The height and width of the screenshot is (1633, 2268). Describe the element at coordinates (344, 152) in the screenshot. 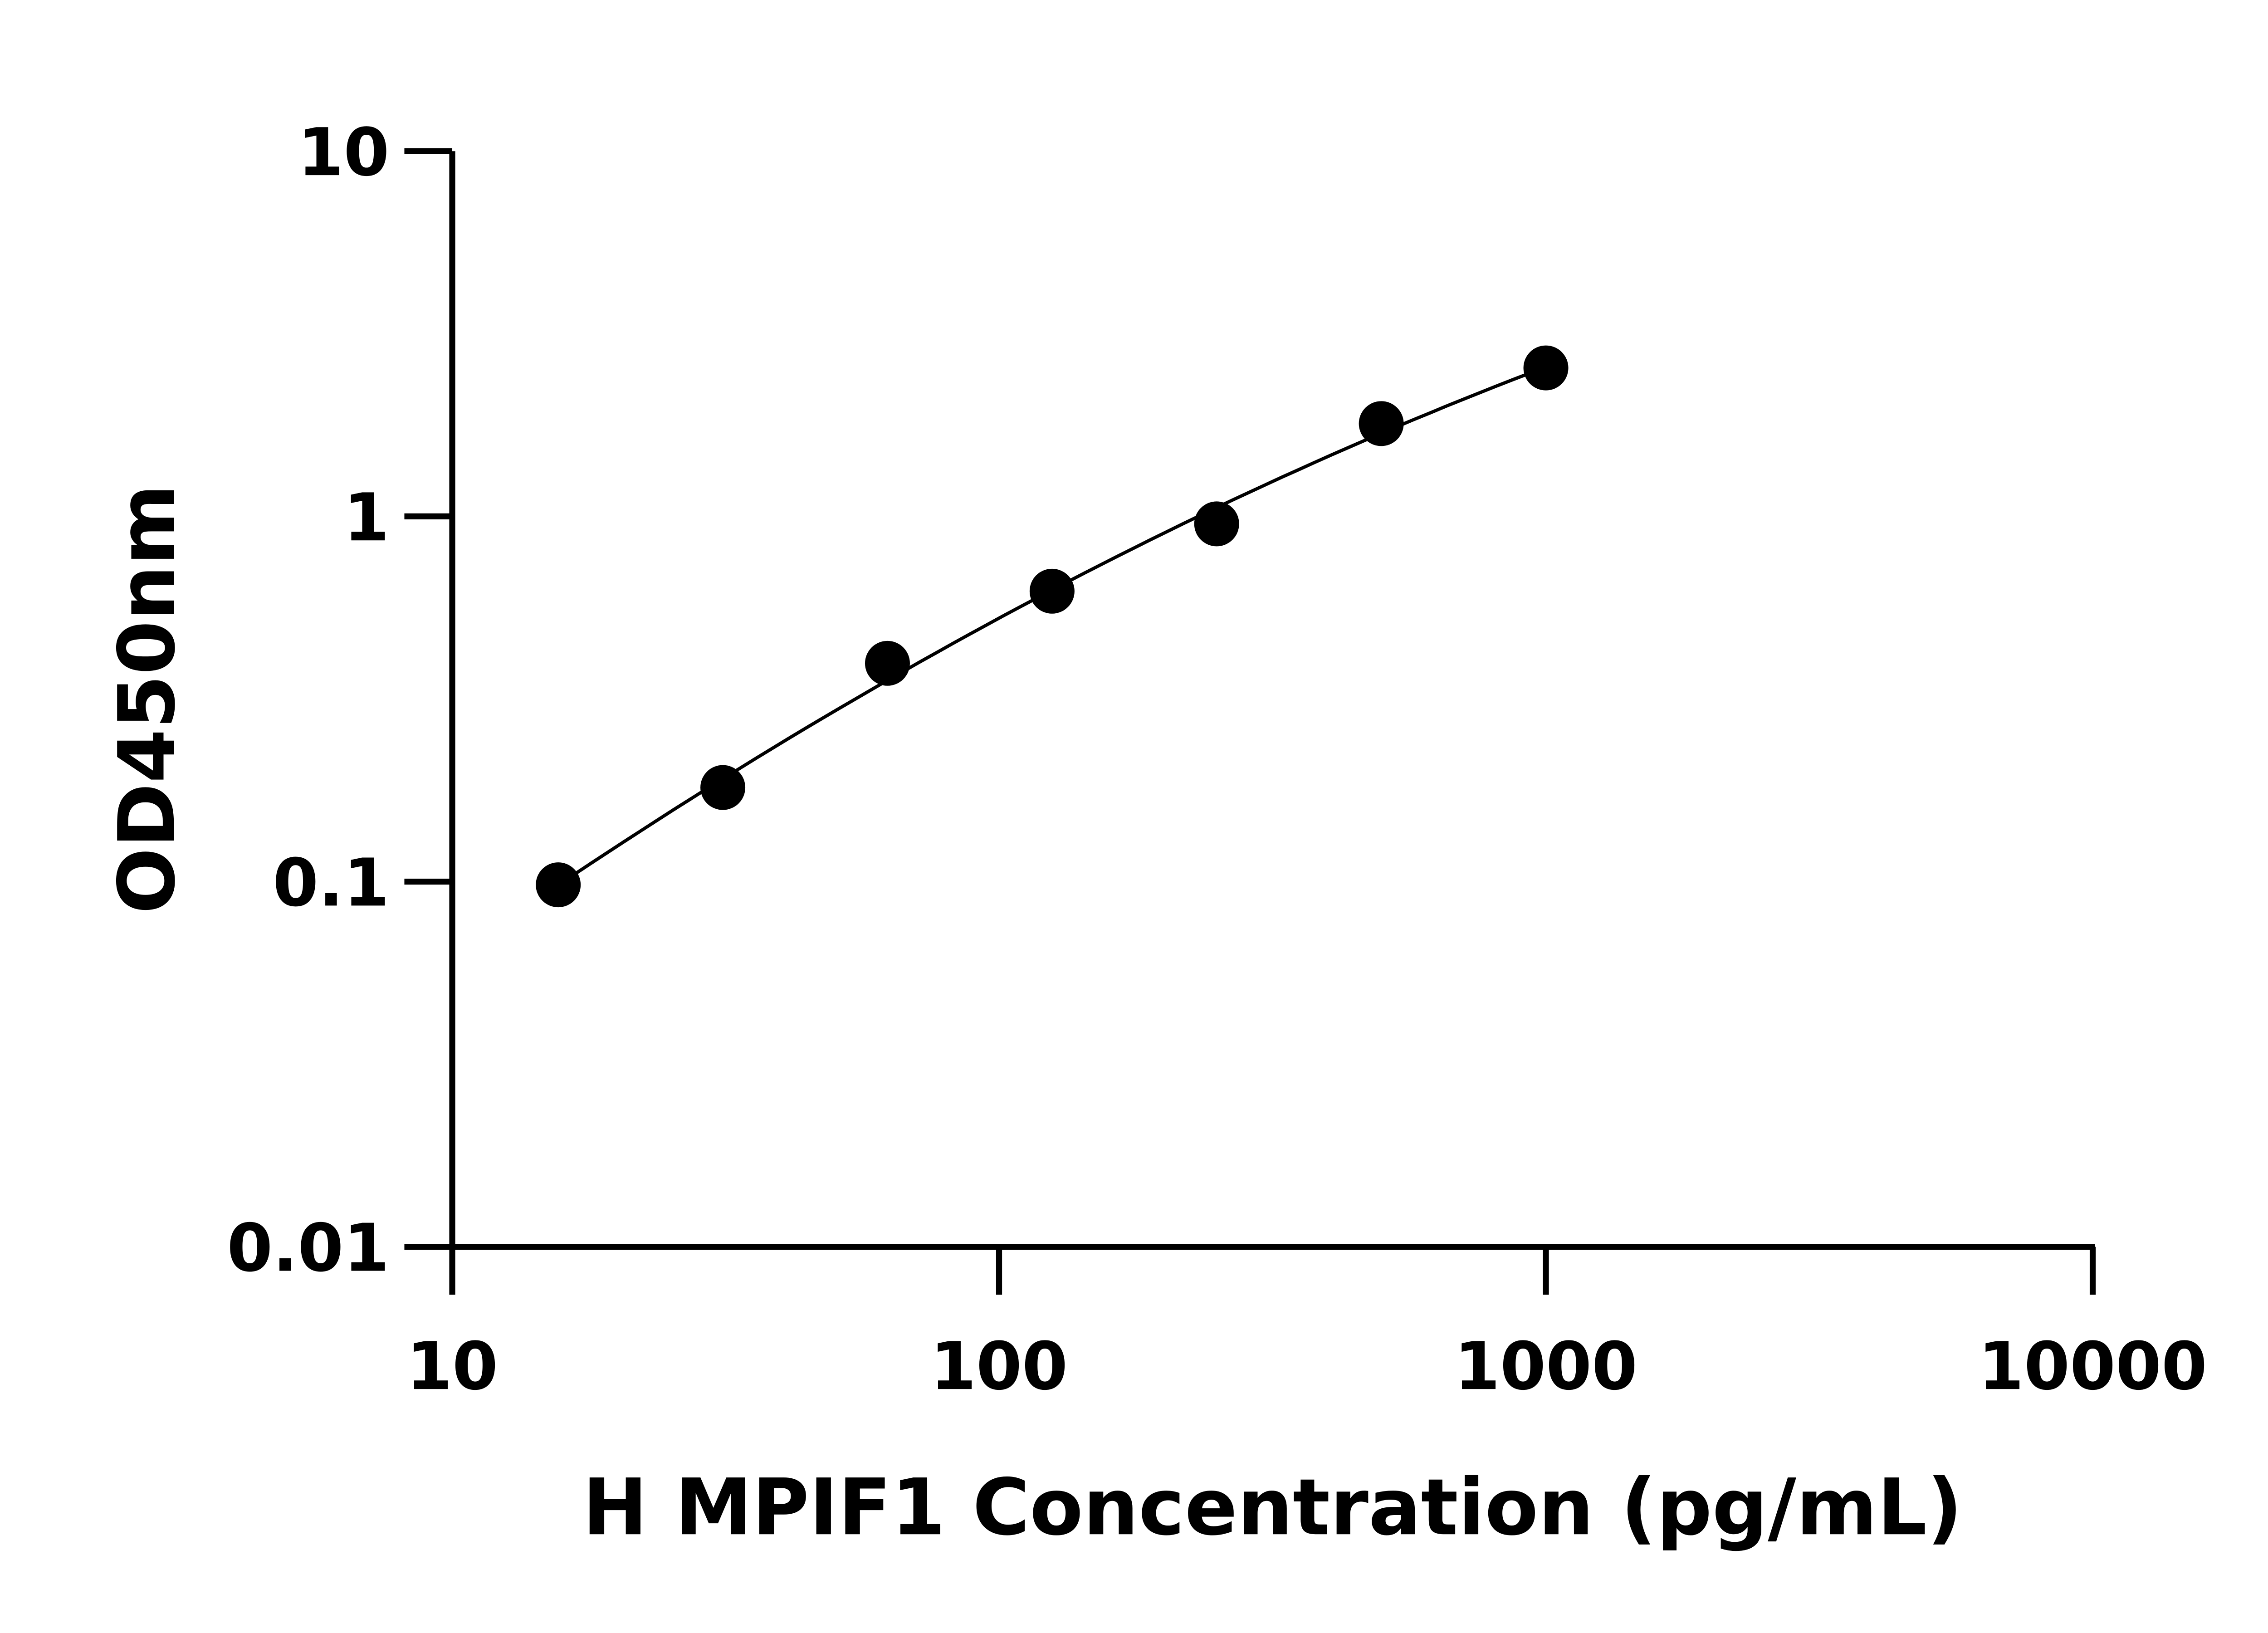

I see `y-tick-label: 10` at that location.